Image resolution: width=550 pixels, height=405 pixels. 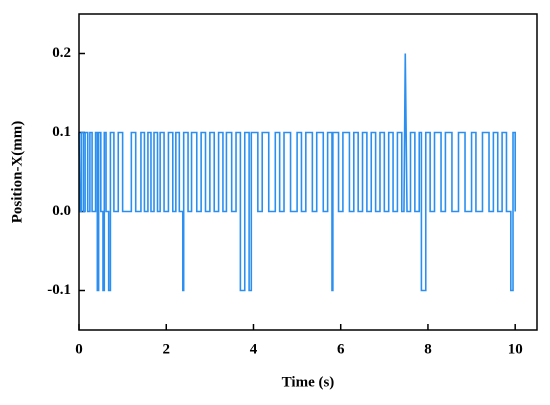 I want to click on y-axis-label: Position-X(mm), so click(x=17, y=172).